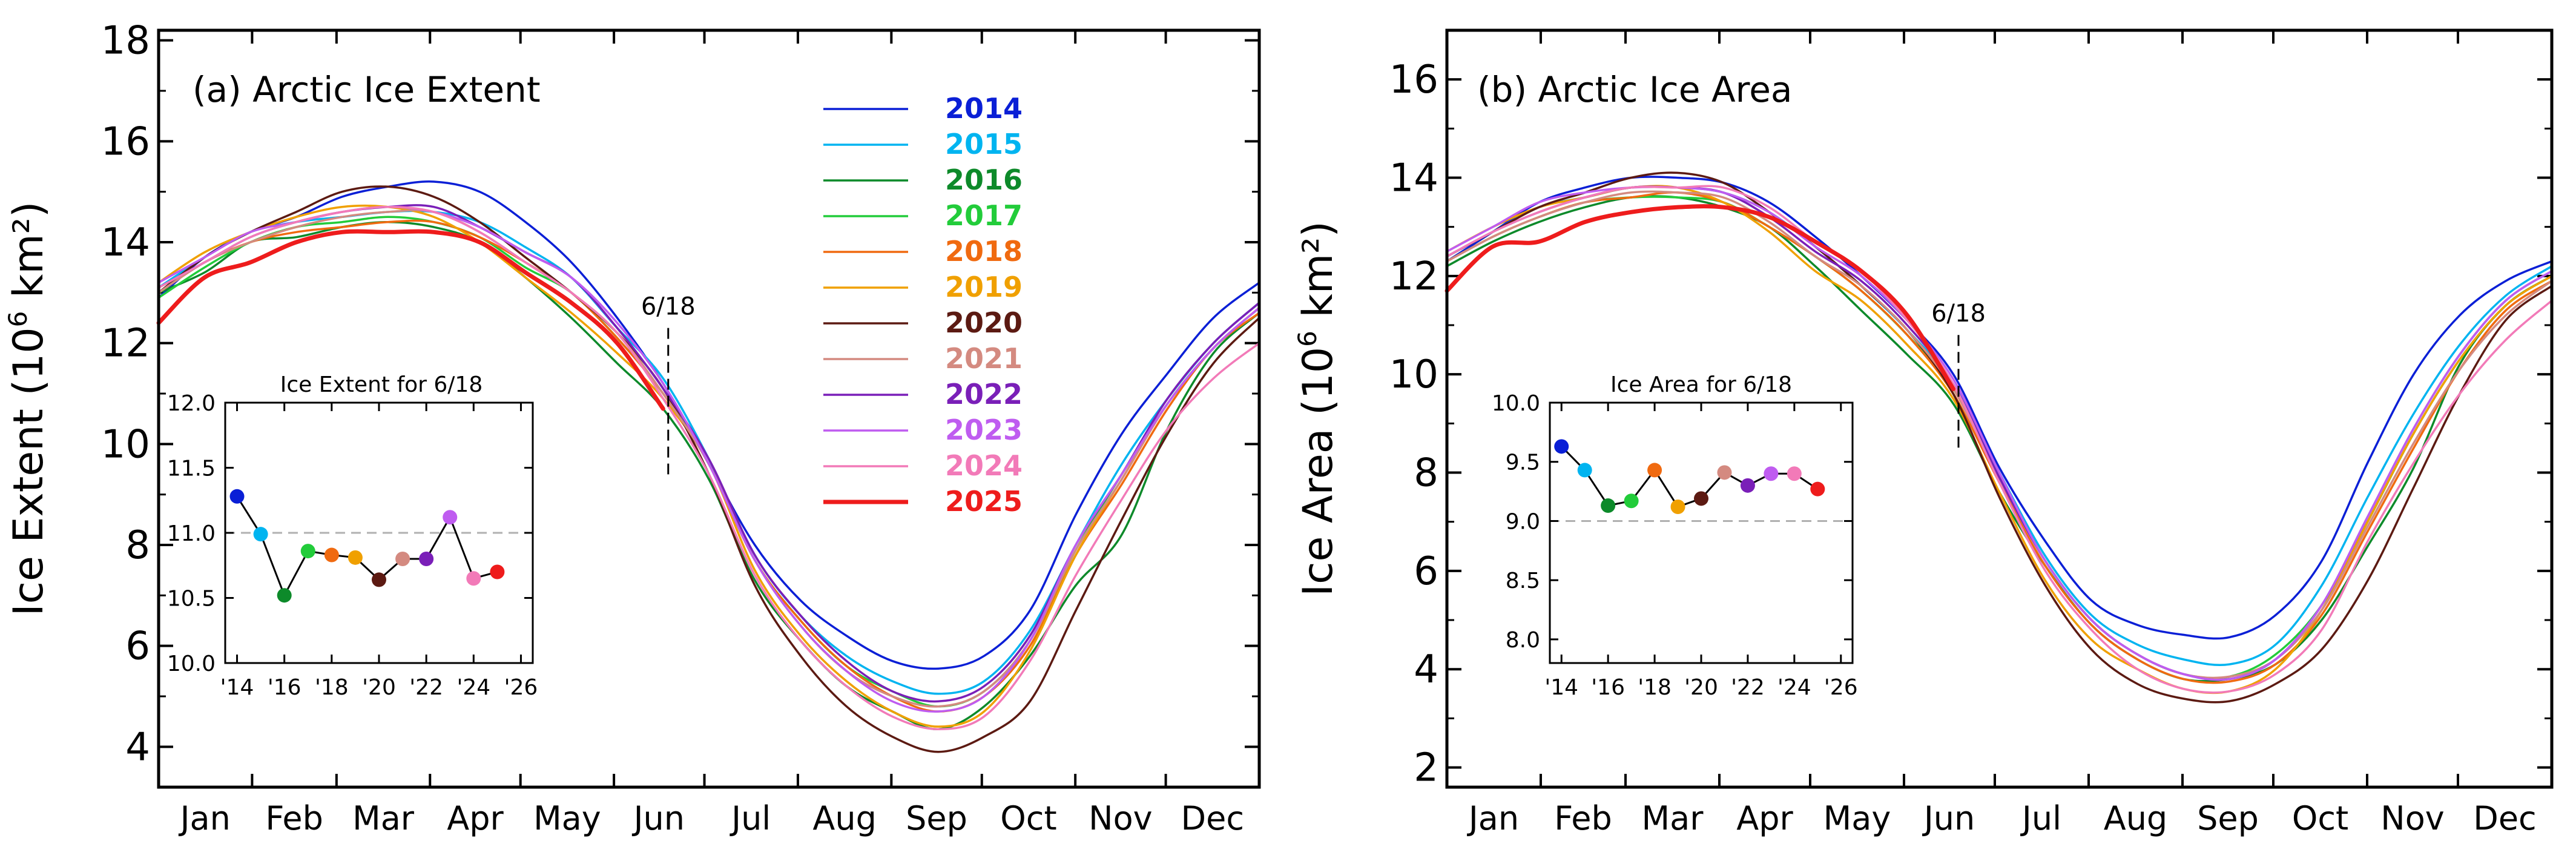 Image resolution: width=2576 pixels, height=858 pixels. Describe the element at coordinates (1583, 818) in the screenshot. I see `month-label-feb: Feb` at that location.